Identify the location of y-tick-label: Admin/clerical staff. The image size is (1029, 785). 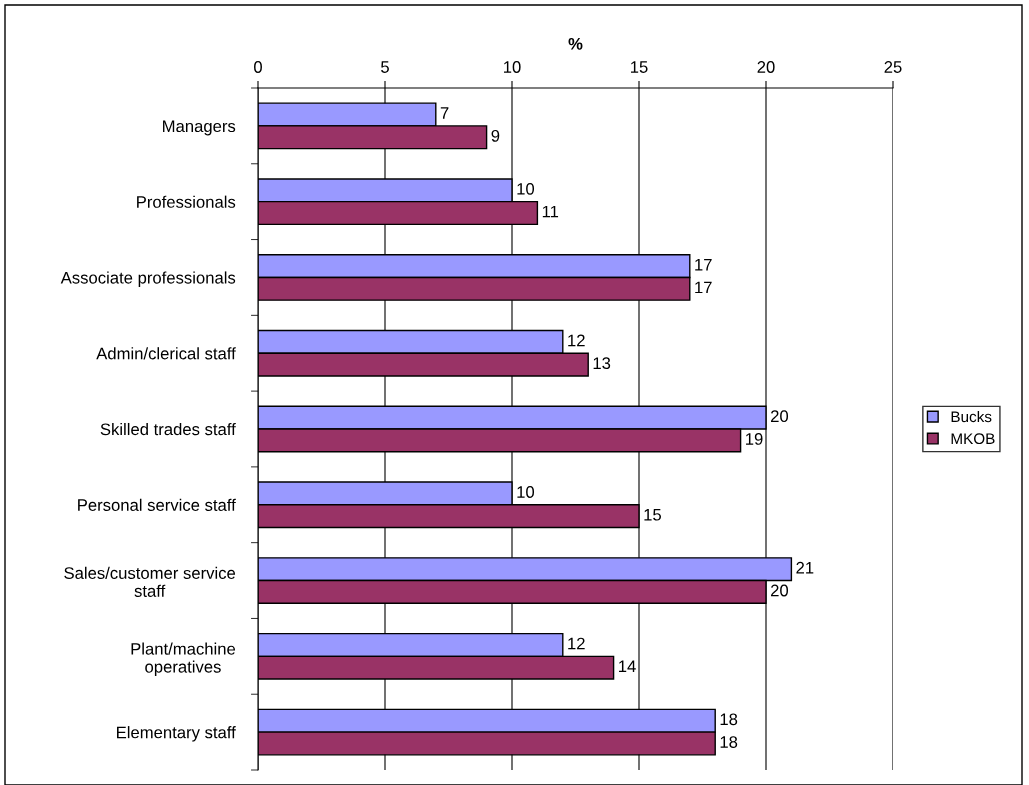
(166, 353).